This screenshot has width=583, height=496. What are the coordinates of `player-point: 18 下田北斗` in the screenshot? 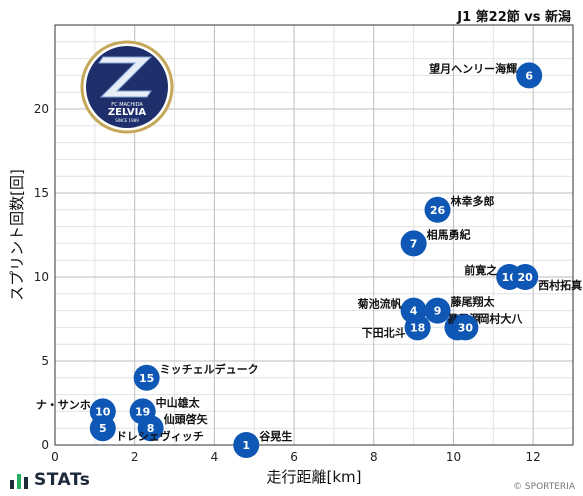 It's located at (396, 327).